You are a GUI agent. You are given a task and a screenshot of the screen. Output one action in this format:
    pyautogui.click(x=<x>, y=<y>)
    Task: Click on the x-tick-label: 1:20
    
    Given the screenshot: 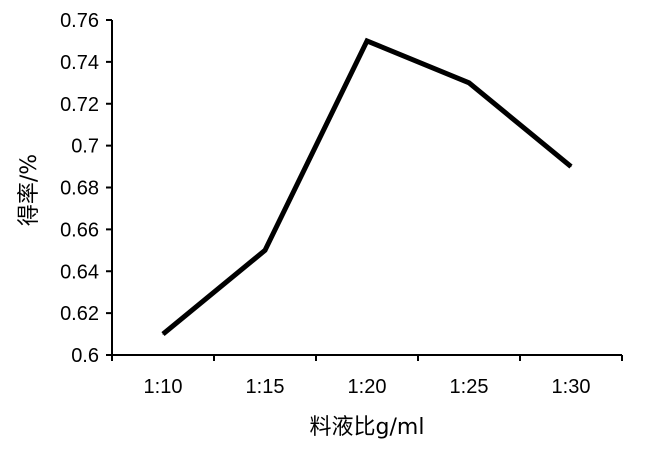 What is the action you would take?
    pyautogui.click(x=367, y=387)
    